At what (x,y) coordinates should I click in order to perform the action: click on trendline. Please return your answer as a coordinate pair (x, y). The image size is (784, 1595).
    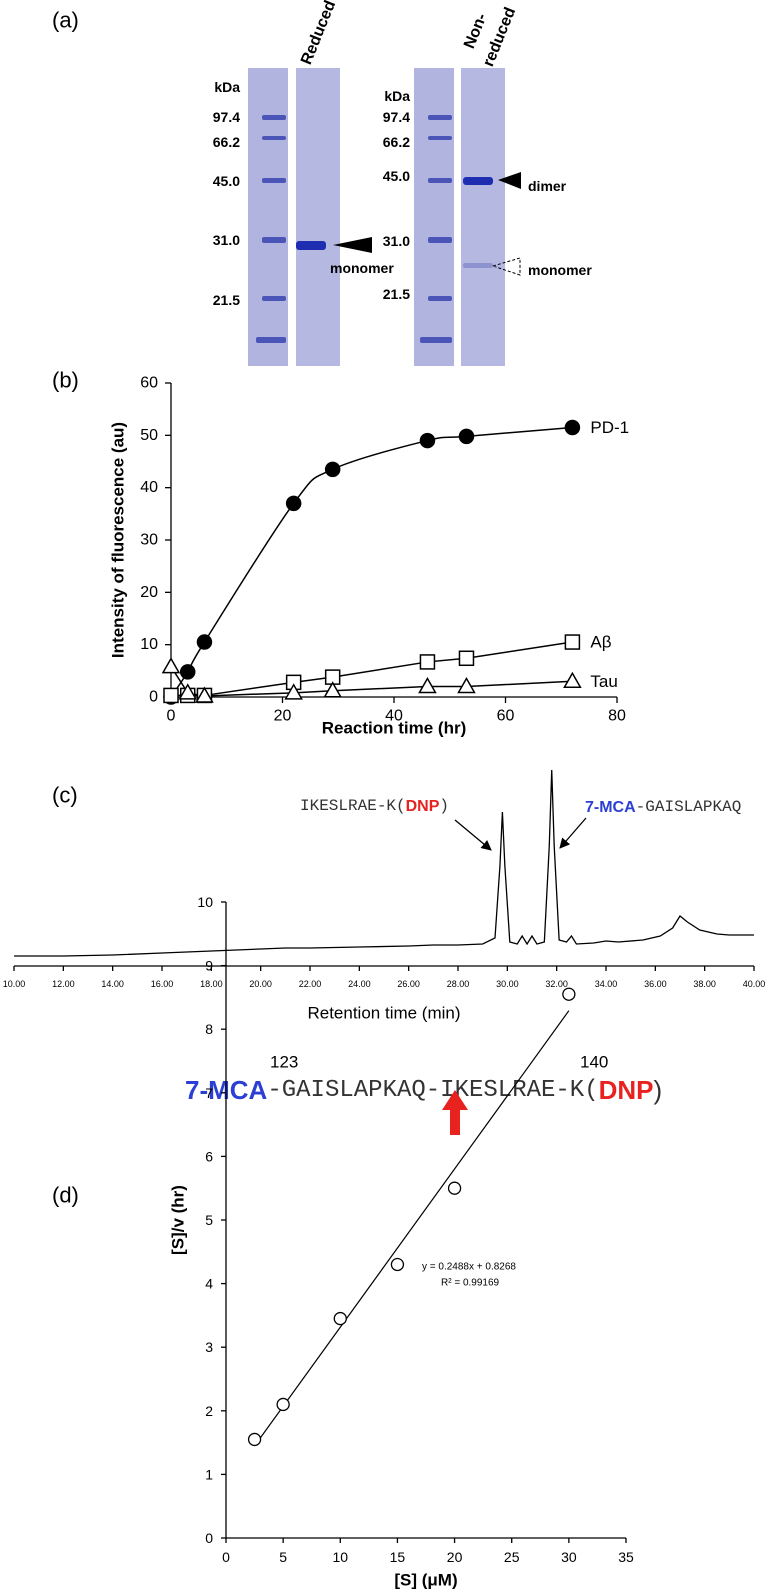
    Looking at the image, I should click on (412, 1228).